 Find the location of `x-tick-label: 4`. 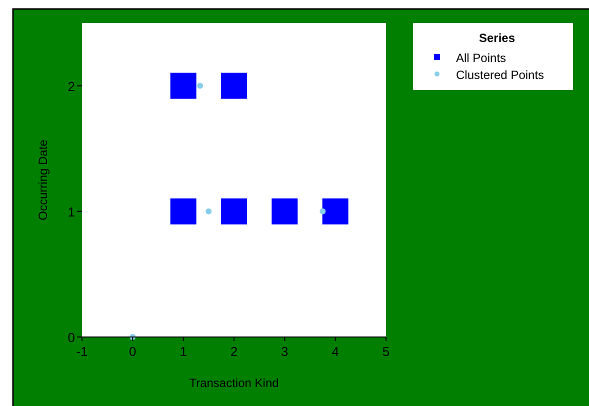

x-tick-label: 4 is located at coordinates (335, 351).